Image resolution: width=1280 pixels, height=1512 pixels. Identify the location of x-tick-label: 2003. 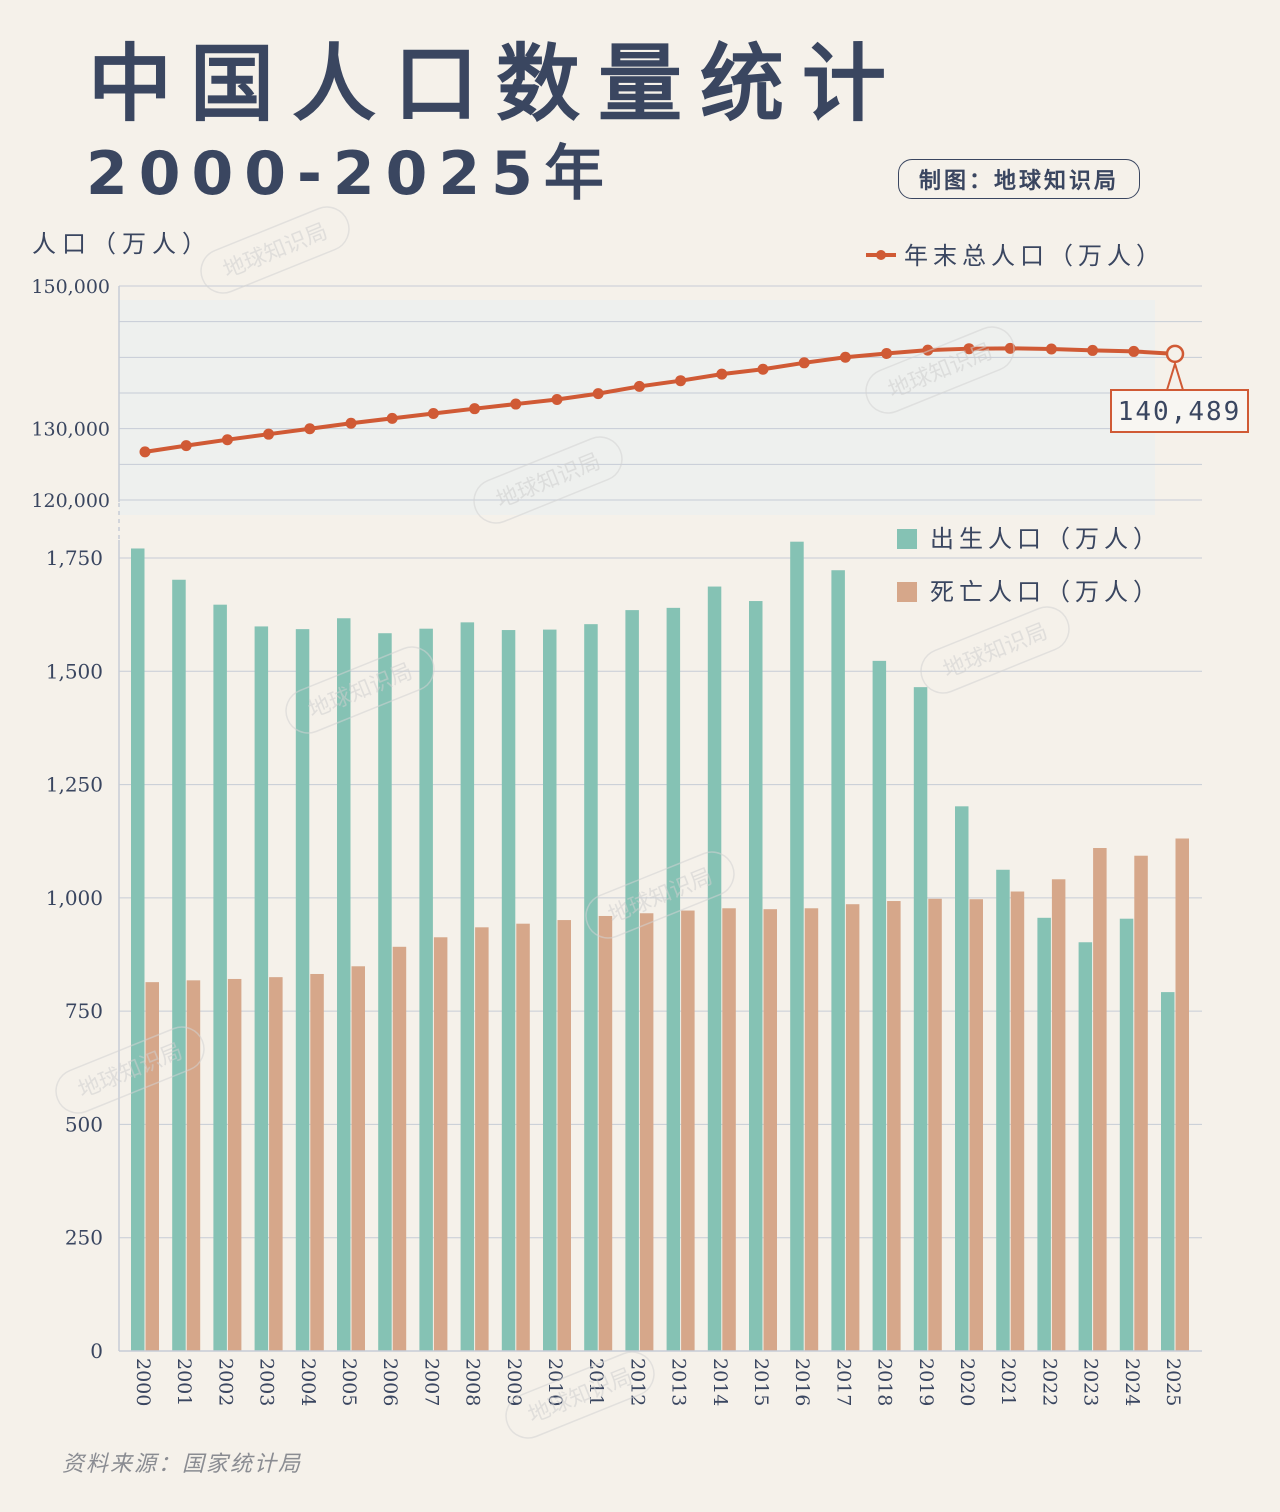
(267, 1382).